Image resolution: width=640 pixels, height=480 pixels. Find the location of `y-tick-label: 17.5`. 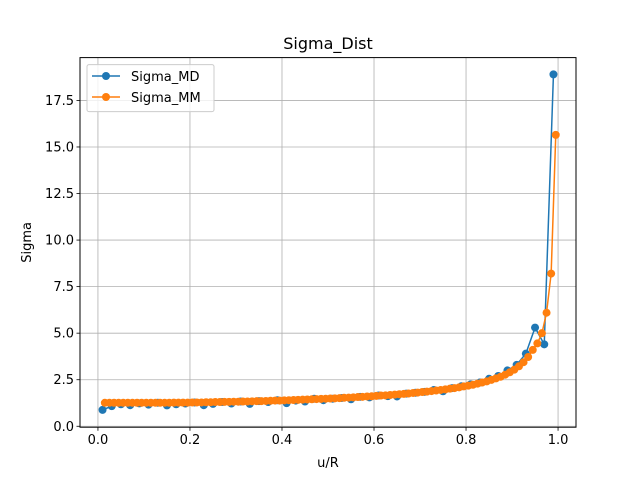

y-tick-label: 17.5 is located at coordinates (59, 101).